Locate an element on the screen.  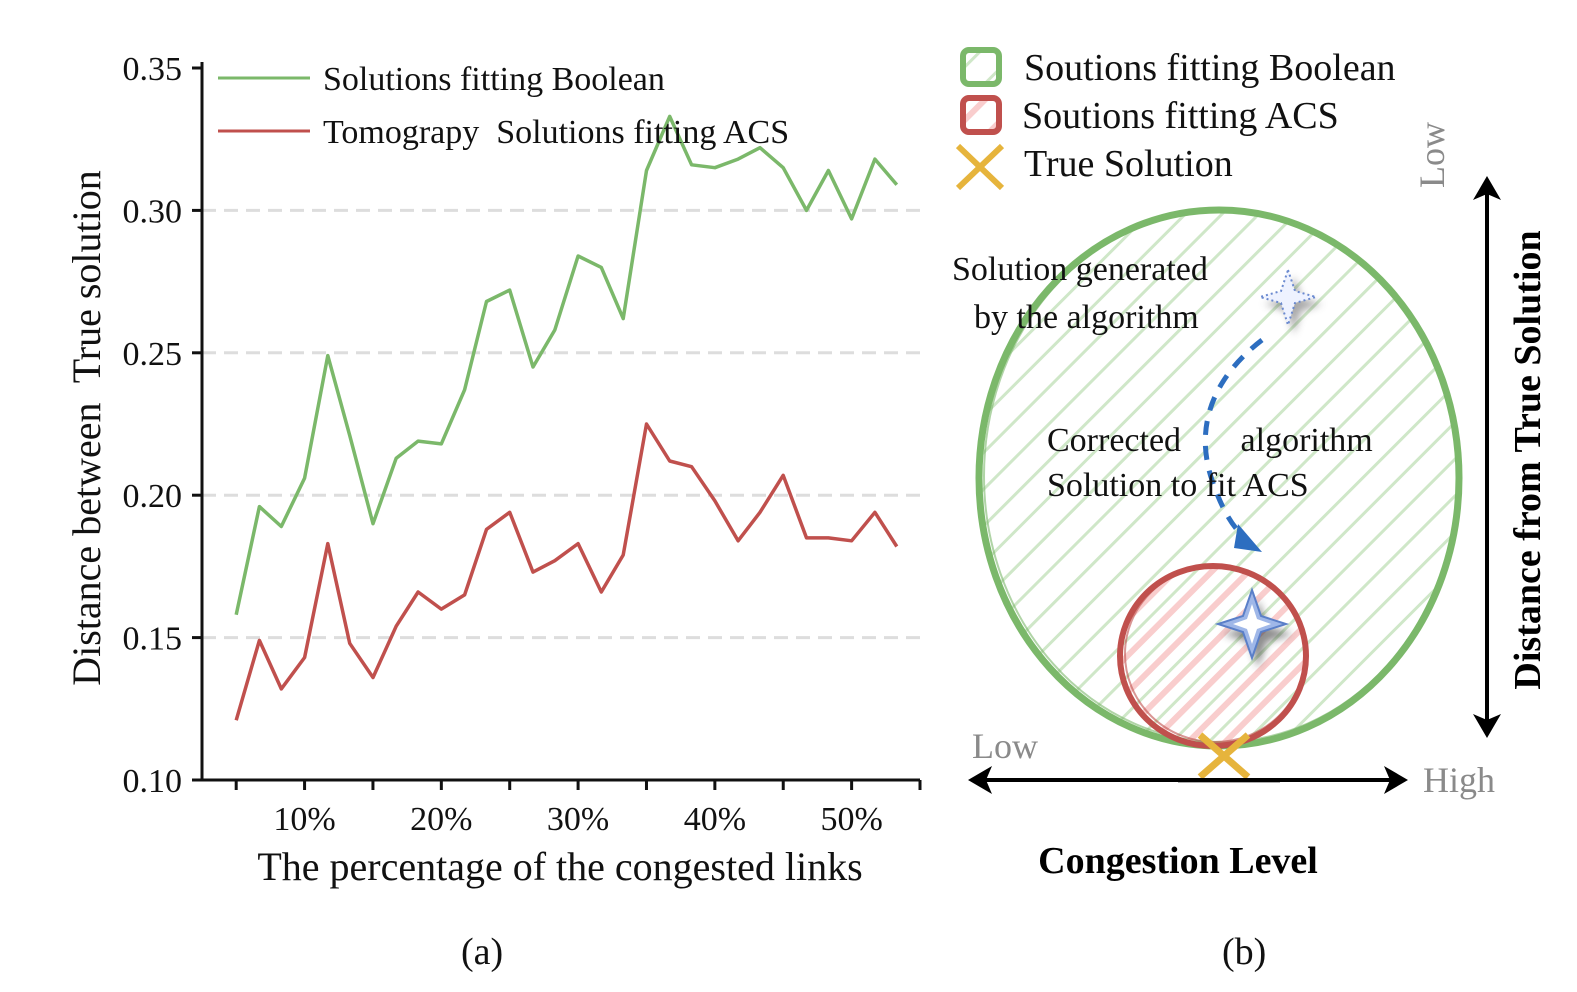
y-tick-label-3: 0.25 is located at coordinates (153, 354).